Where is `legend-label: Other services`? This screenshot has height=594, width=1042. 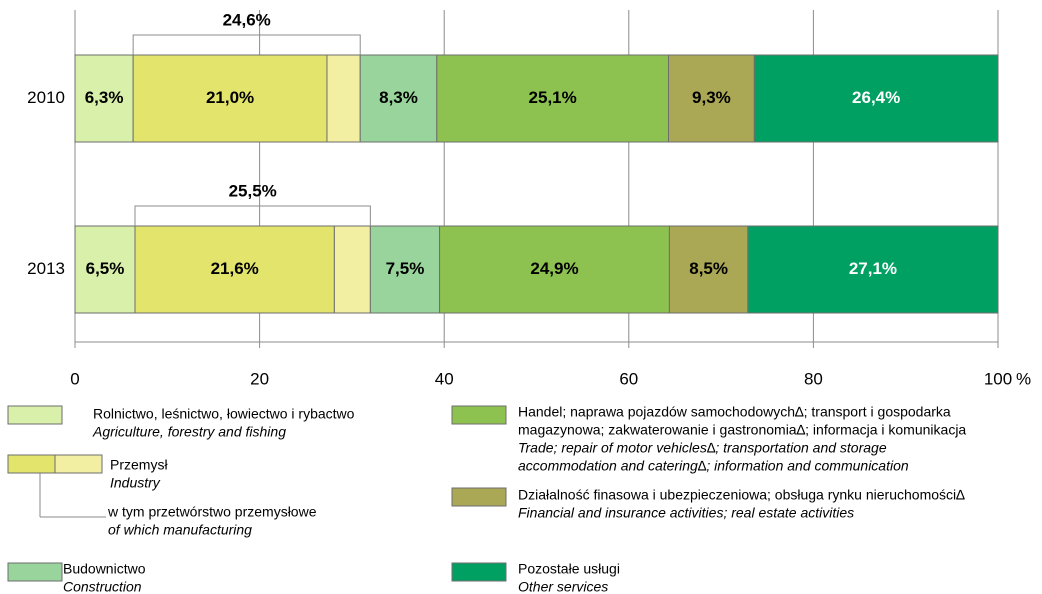
legend-label: Other services is located at coordinates (563, 586).